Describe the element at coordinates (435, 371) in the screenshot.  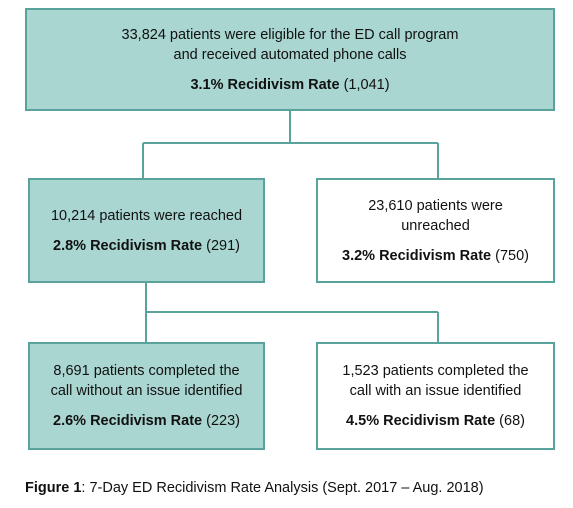
I see `node-text: 1,523 patients completed the` at that location.